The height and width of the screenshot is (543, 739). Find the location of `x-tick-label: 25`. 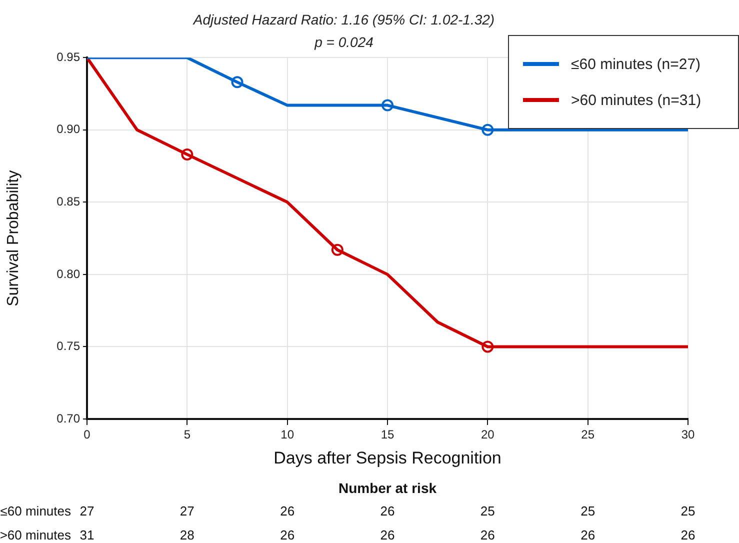

x-tick-label: 25 is located at coordinates (588, 435).